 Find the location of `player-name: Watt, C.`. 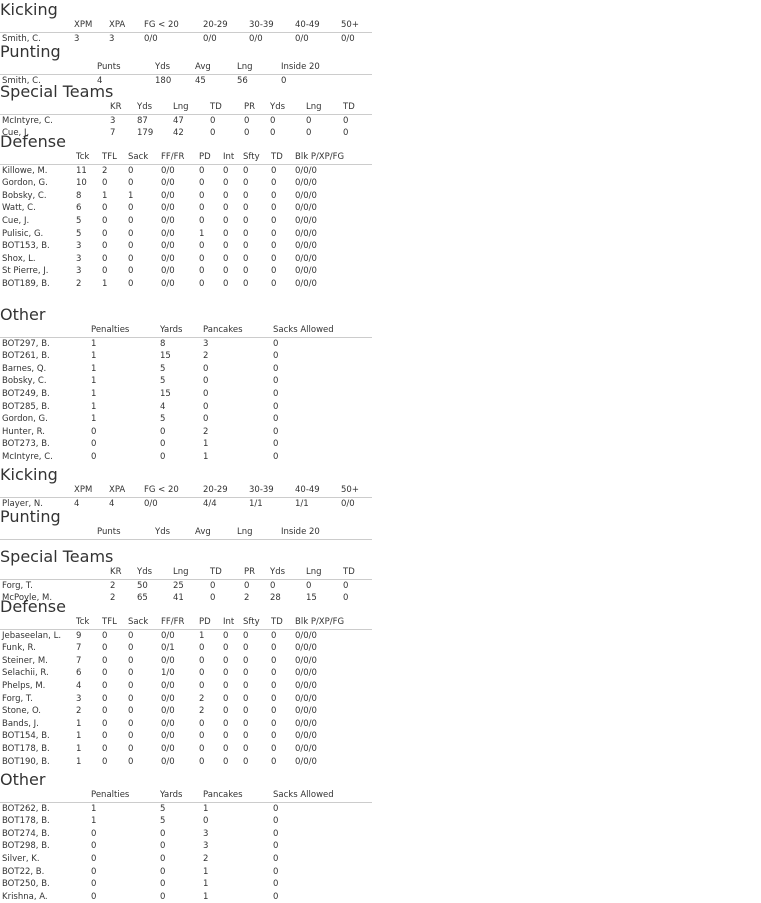

player-name: Watt, C. is located at coordinates (19, 208).